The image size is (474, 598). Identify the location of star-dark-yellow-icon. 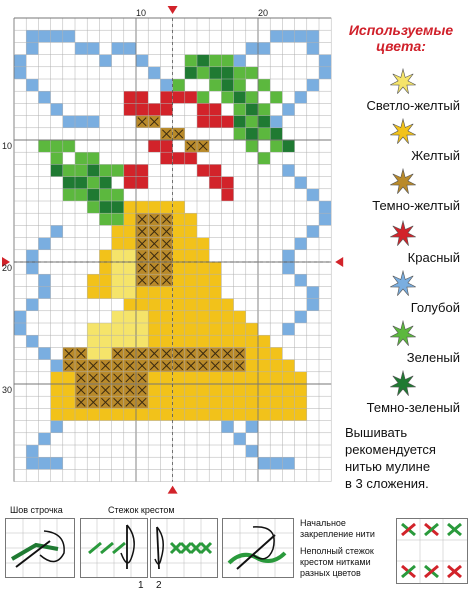
(403, 181).